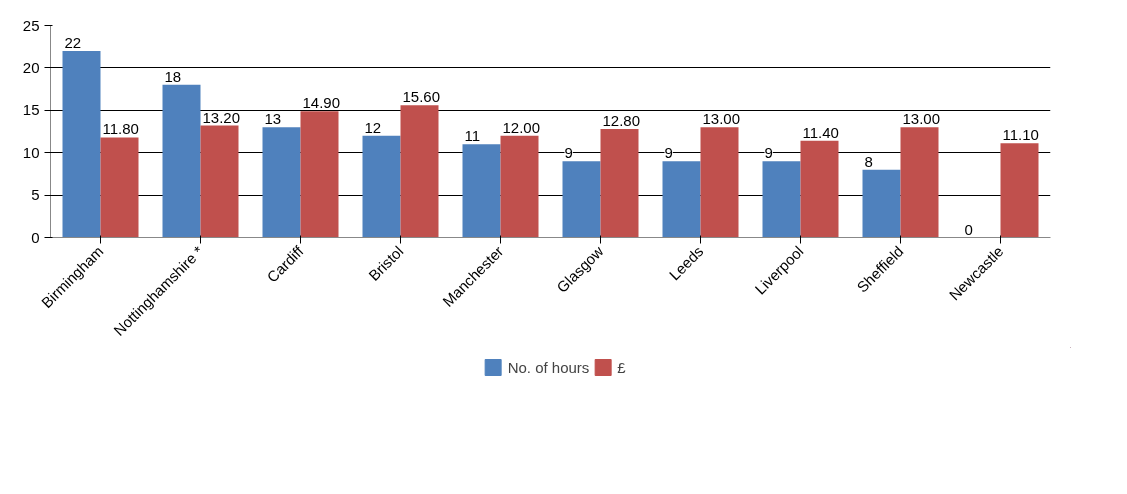  Describe the element at coordinates (221, 117) in the screenshot. I see `data-label: 13.20` at that location.